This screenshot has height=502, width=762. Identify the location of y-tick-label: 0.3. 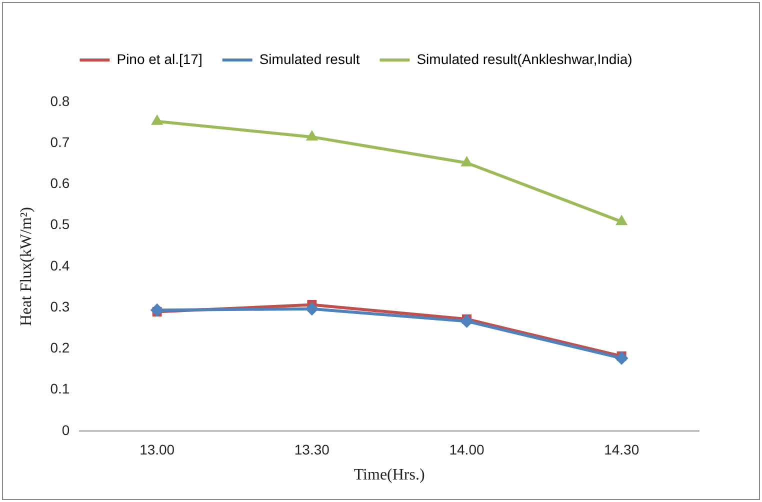
(60, 306).